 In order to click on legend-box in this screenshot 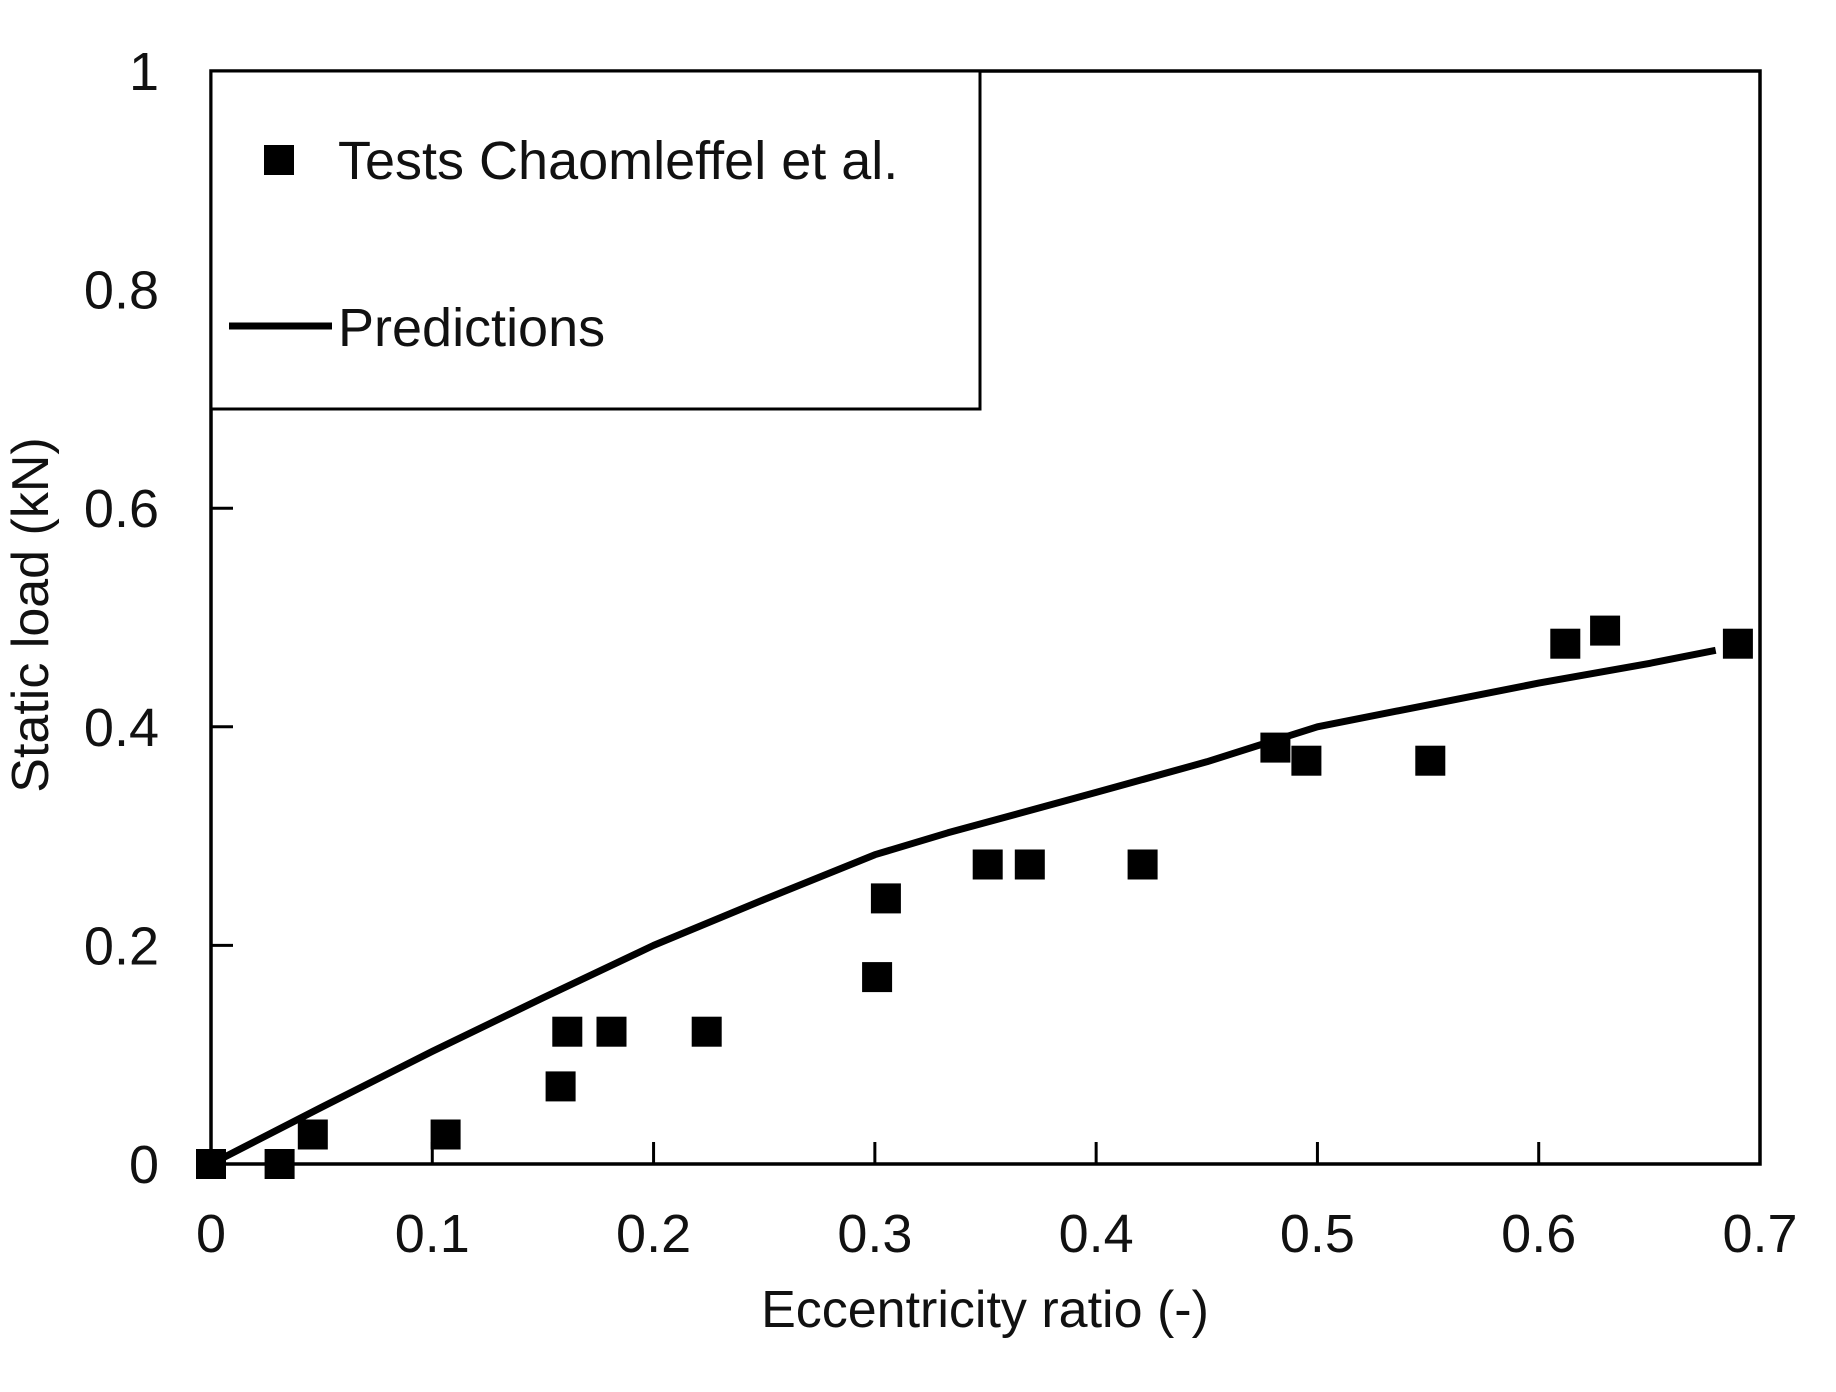, I will do `click(595, 240)`.